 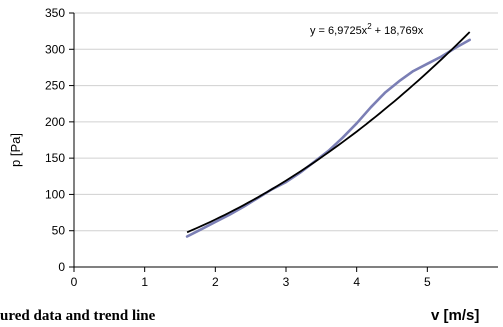 I want to click on y-tick-label: 100, so click(x=55, y=194).